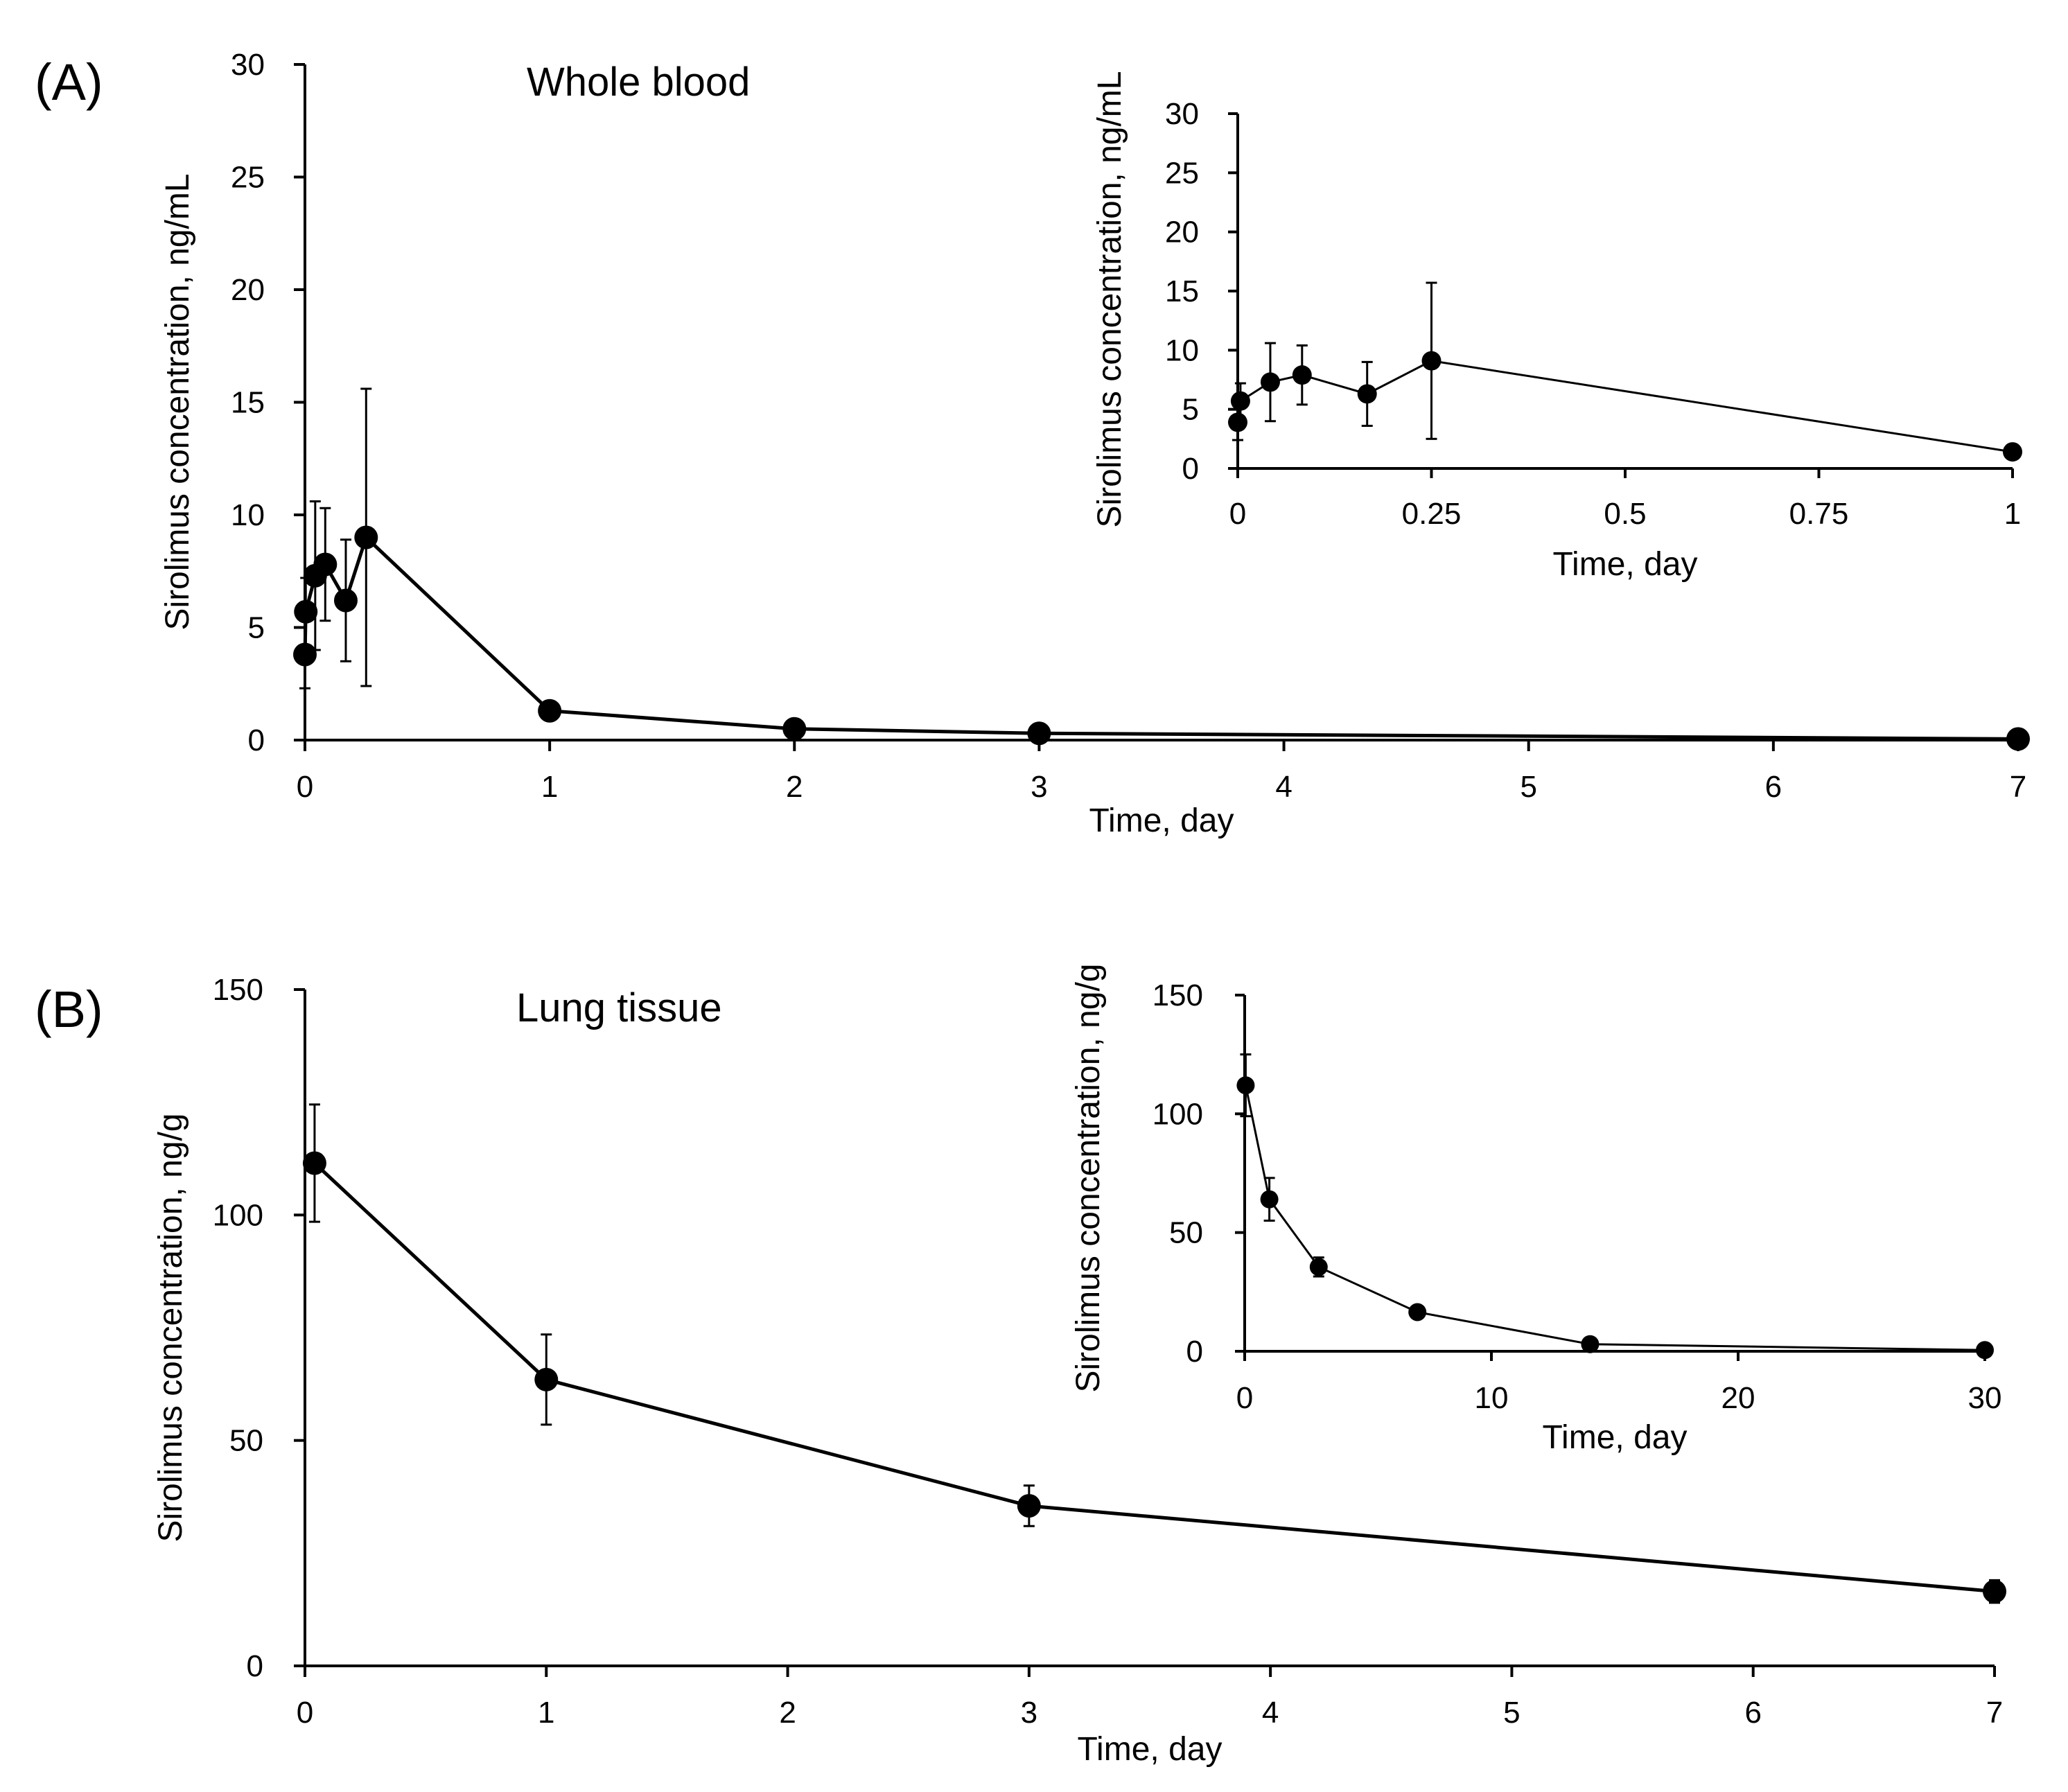 This screenshot has height=1792, width=2068. Describe the element at coordinates (1625, 514) in the screenshot. I see `x-tick-label: 0.5` at that location.